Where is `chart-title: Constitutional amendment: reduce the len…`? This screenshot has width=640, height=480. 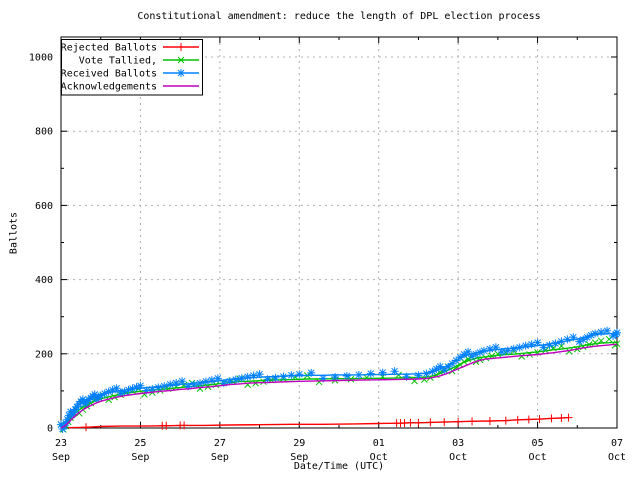
chart-title: Constitutional amendment: reduce the len… is located at coordinates (339, 16).